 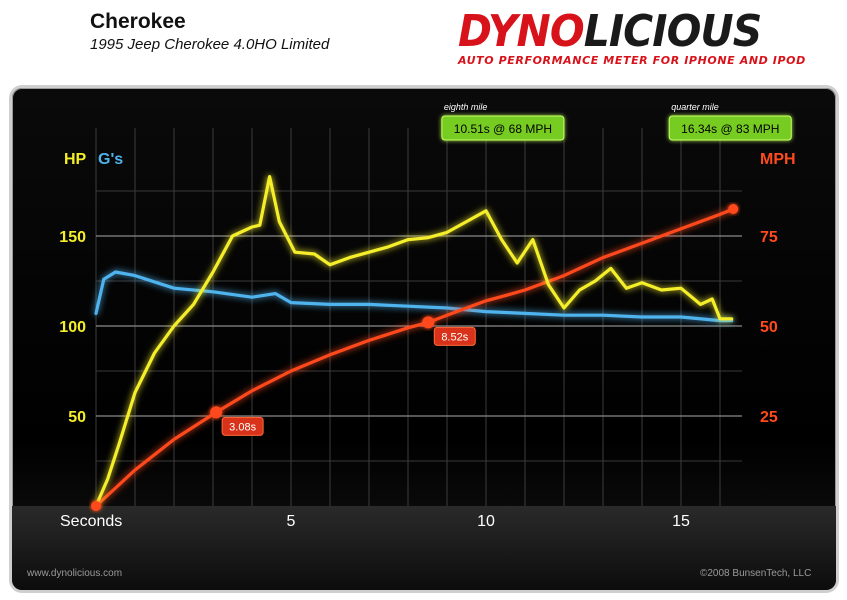 What do you see at coordinates (138, 21) in the screenshot?
I see `page-title: Cherokee` at bounding box center [138, 21].